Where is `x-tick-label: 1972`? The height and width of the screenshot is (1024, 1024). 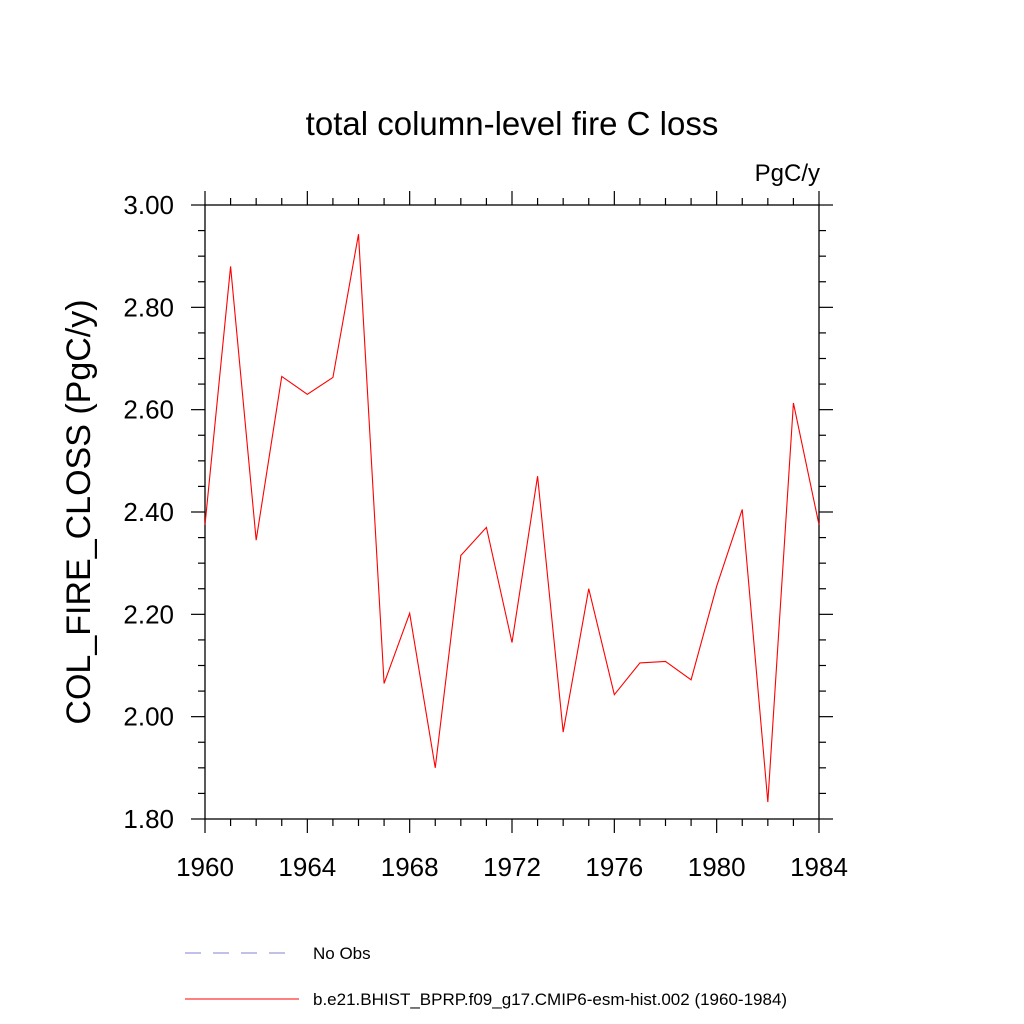 x-tick-label: 1972 is located at coordinates (512, 867).